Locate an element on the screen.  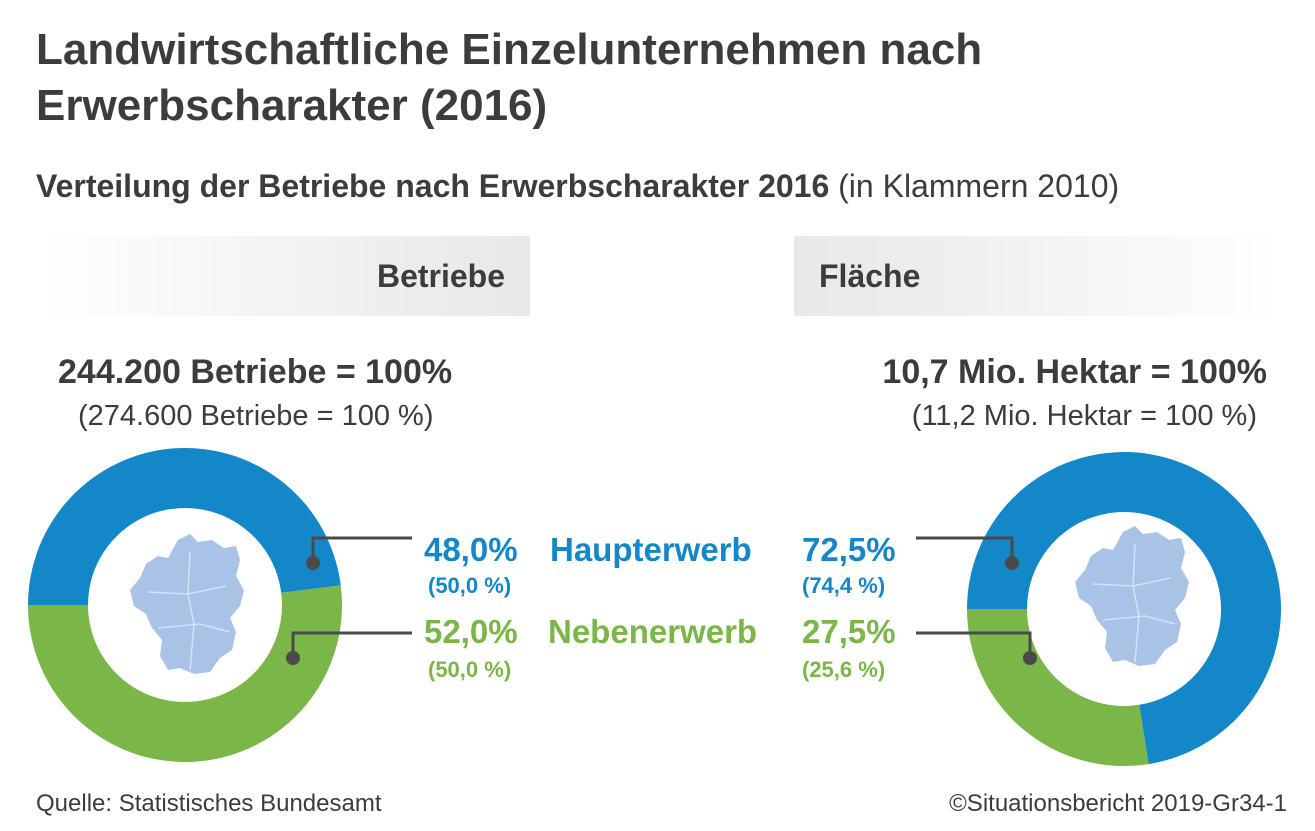
betriebe-donut is located at coordinates (185, 605).